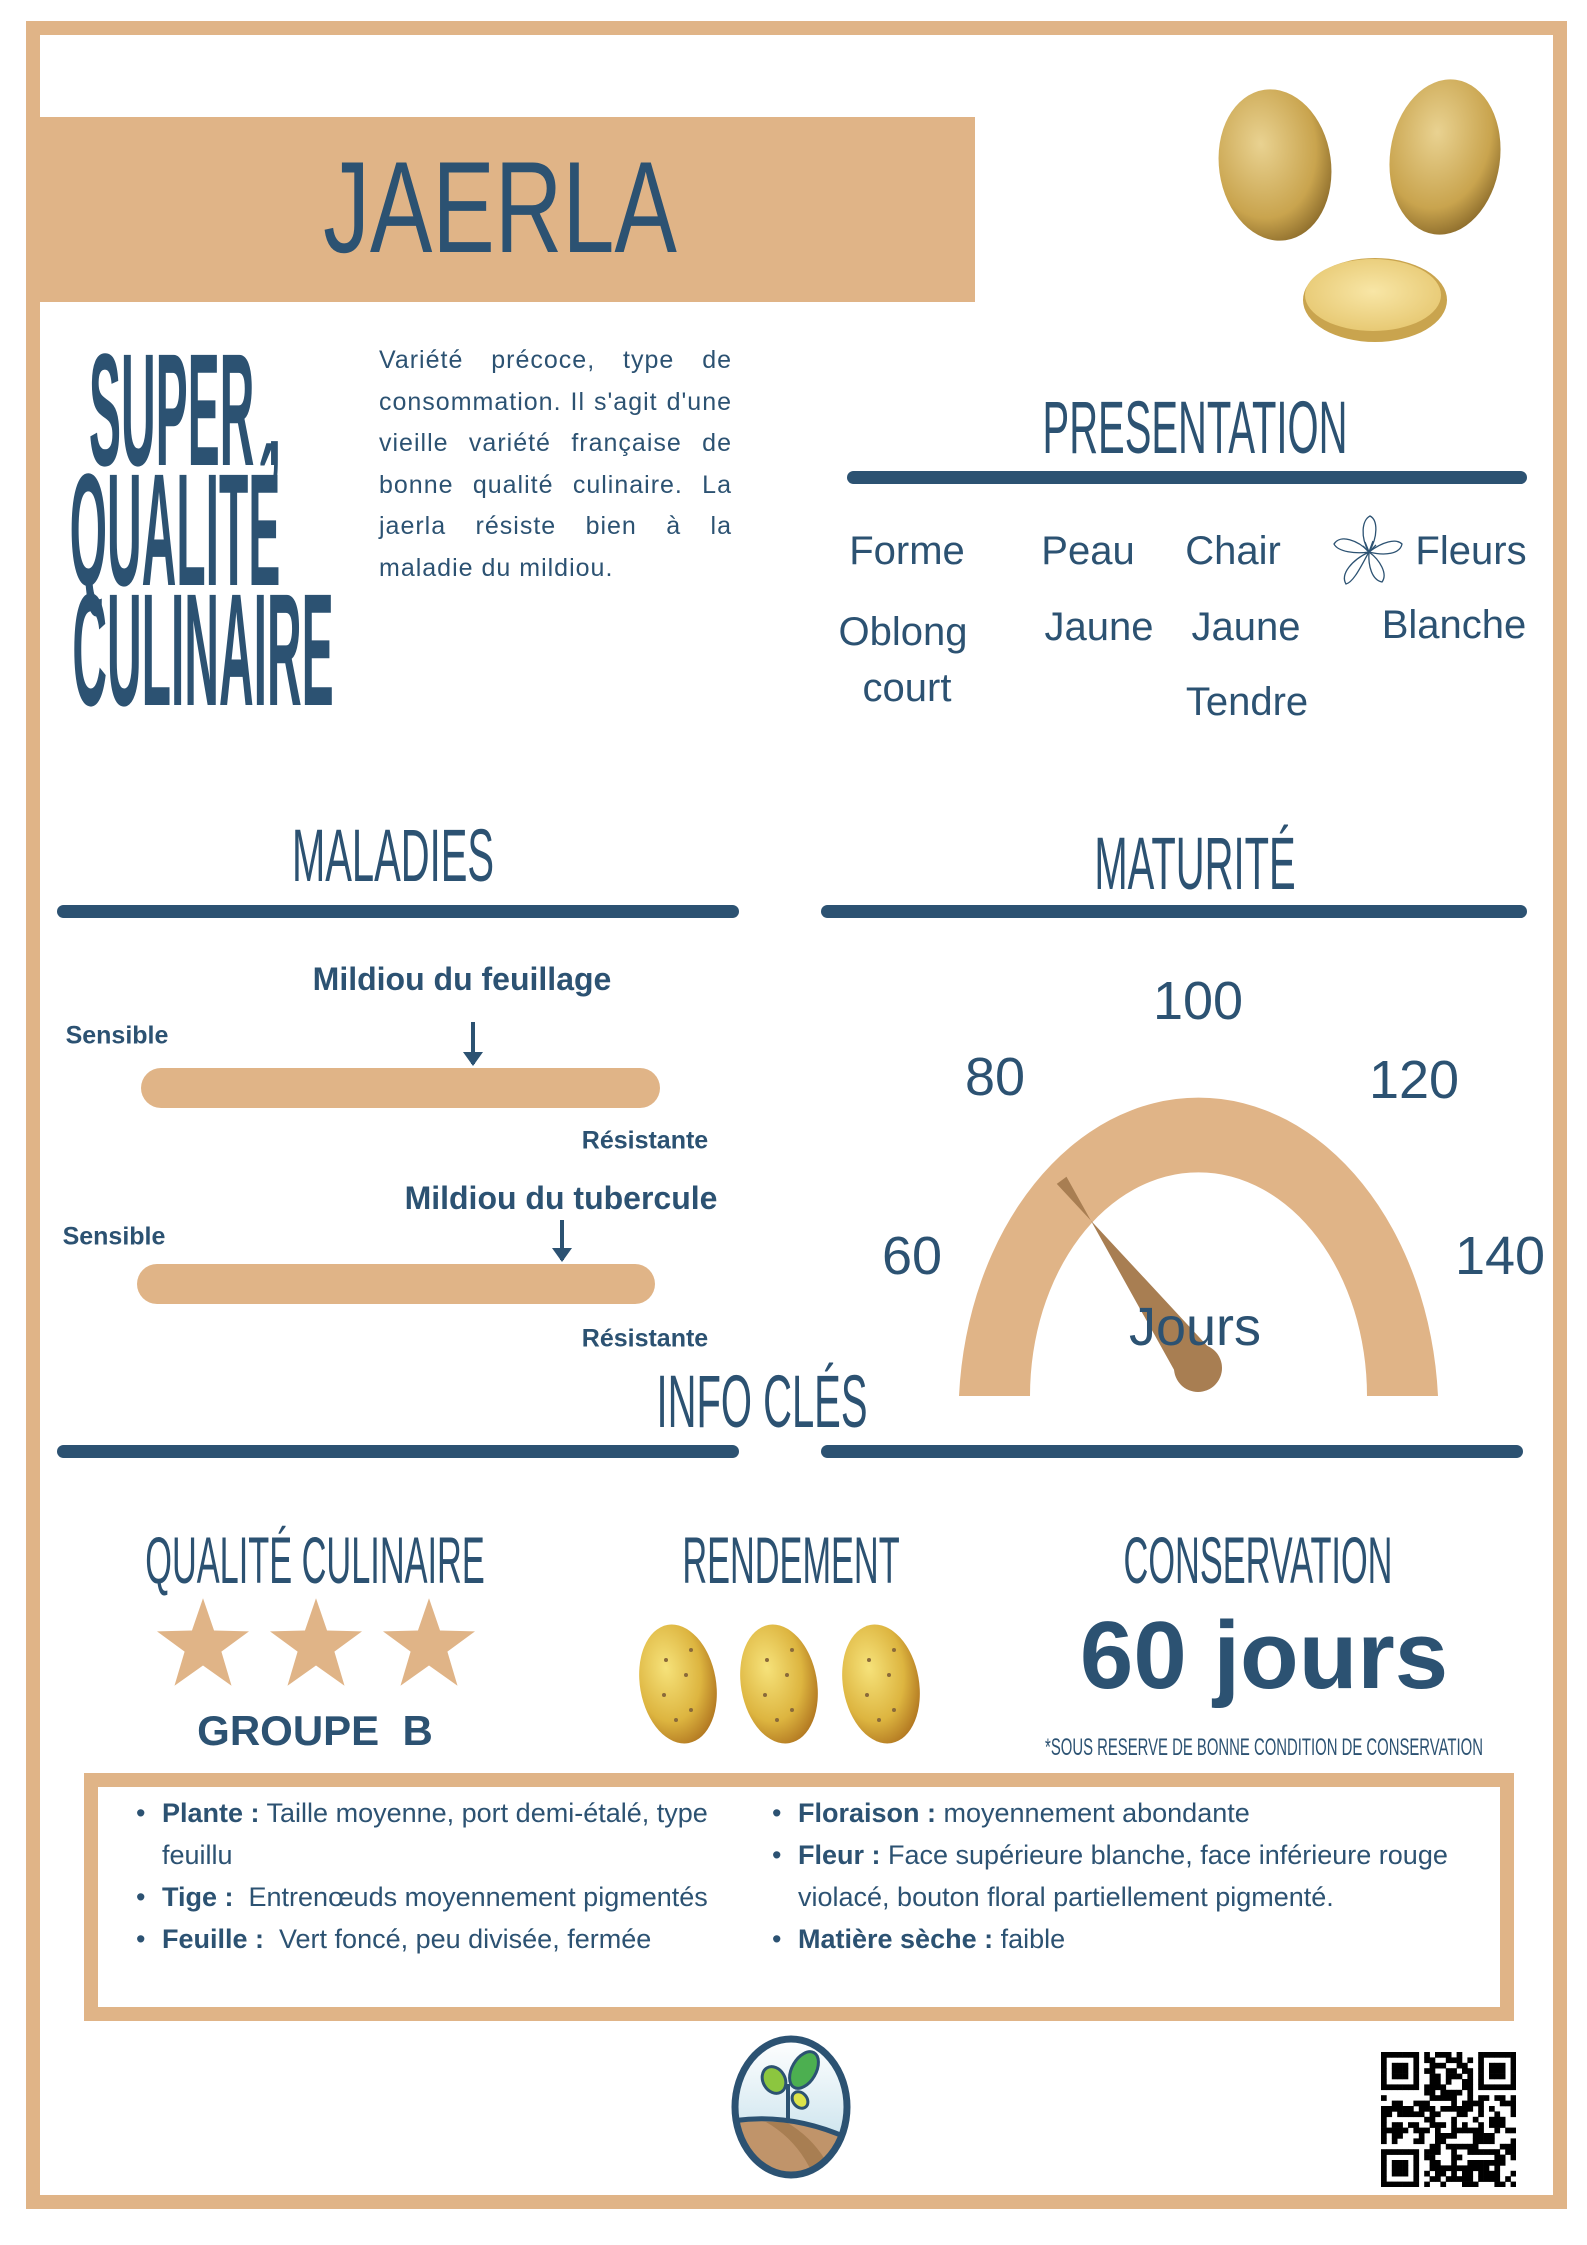 The width and height of the screenshot is (1587, 2245). What do you see at coordinates (1471, 551) in the screenshot?
I see `fleurs-label: Fleurs` at bounding box center [1471, 551].